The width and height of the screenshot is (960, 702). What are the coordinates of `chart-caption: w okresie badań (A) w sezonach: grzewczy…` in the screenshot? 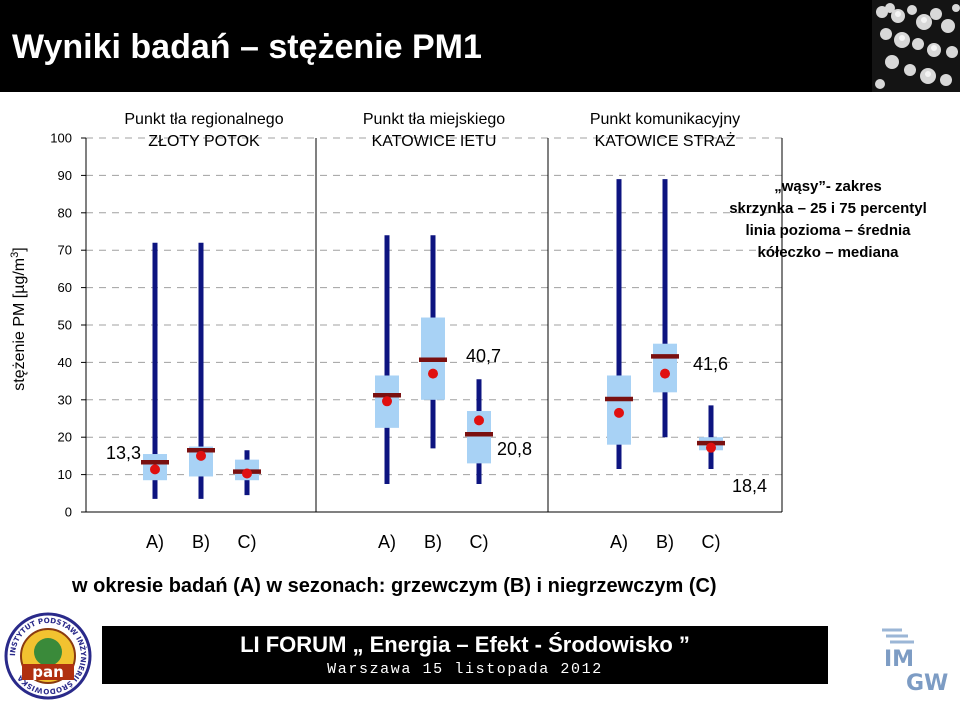 It's located at (394, 586).